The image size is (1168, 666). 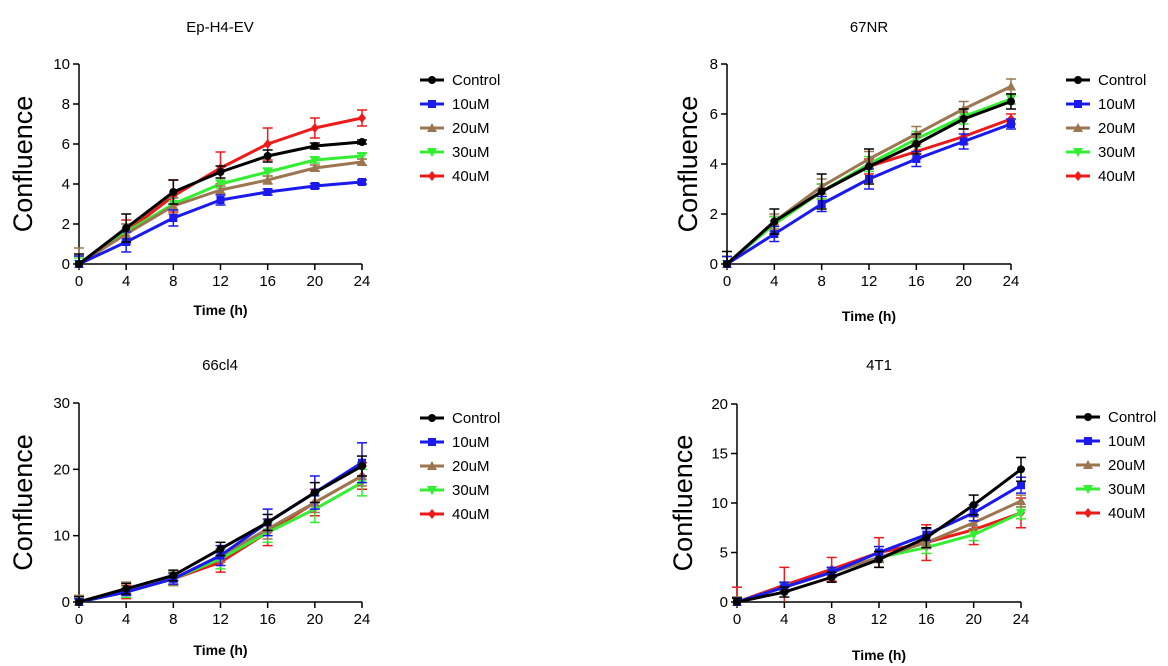 What do you see at coordinates (220, 537) in the screenshot?
I see `series-30uM` at bounding box center [220, 537].